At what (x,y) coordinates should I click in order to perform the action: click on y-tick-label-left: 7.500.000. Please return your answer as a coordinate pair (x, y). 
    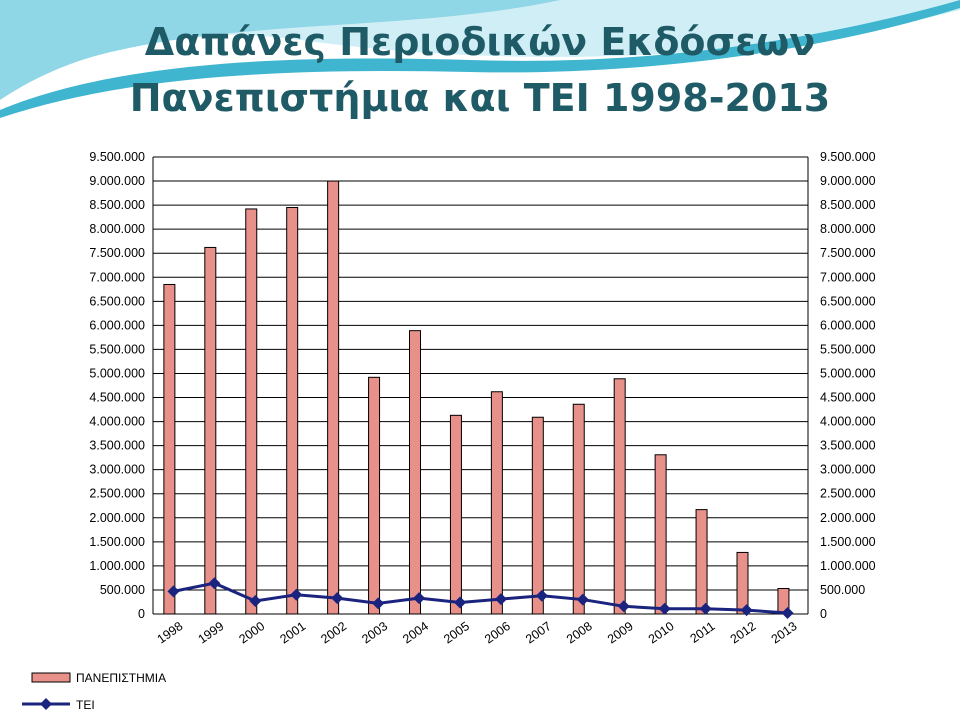
    Looking at the image, I should click on (117, 253).